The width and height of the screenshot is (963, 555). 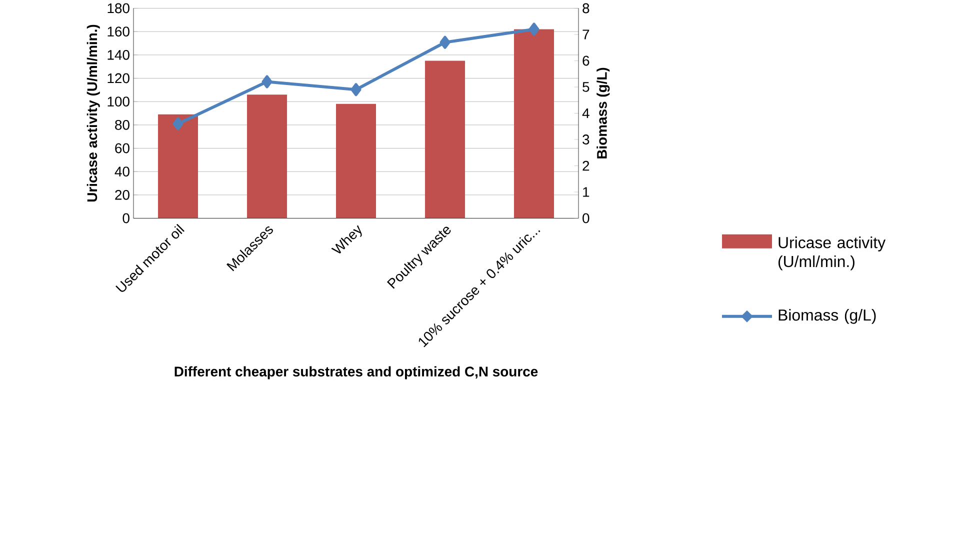 What do you see at coordinates (832, 253) in the screenshot?
I see `legend-label: Uricase activity (U/ml/min.)` at bounding box center [832, 253].